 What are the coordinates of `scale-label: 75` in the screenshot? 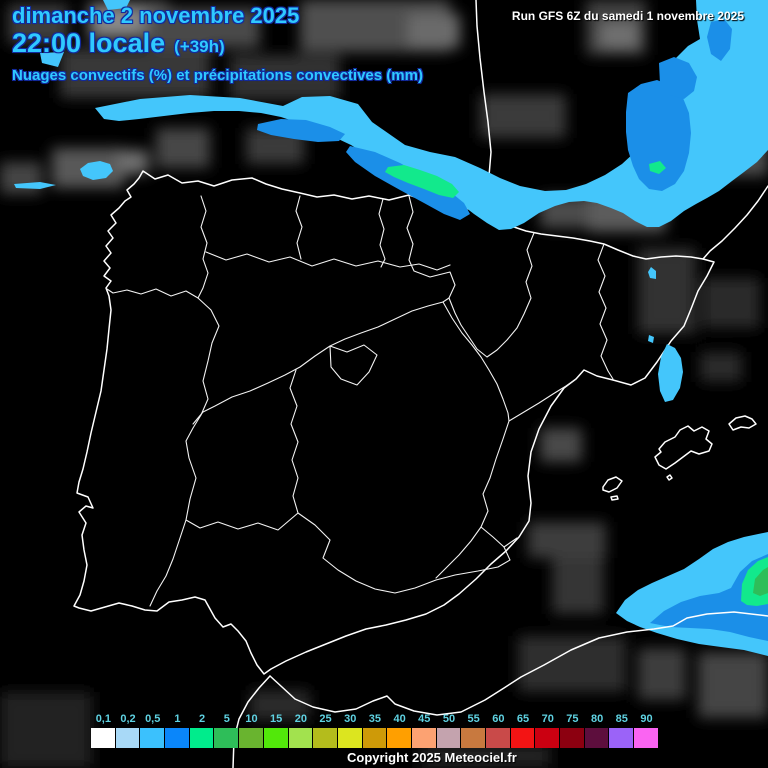 It's located at (572, 719).